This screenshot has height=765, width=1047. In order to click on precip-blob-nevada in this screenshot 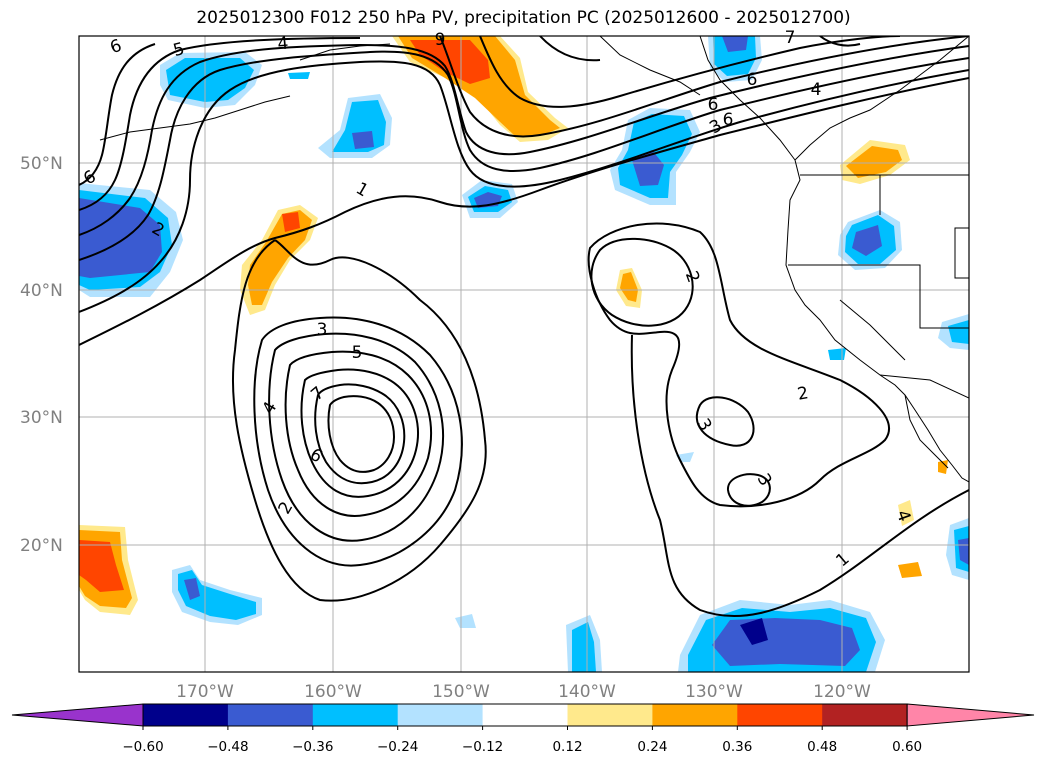, I will do `click(870, 240)`.